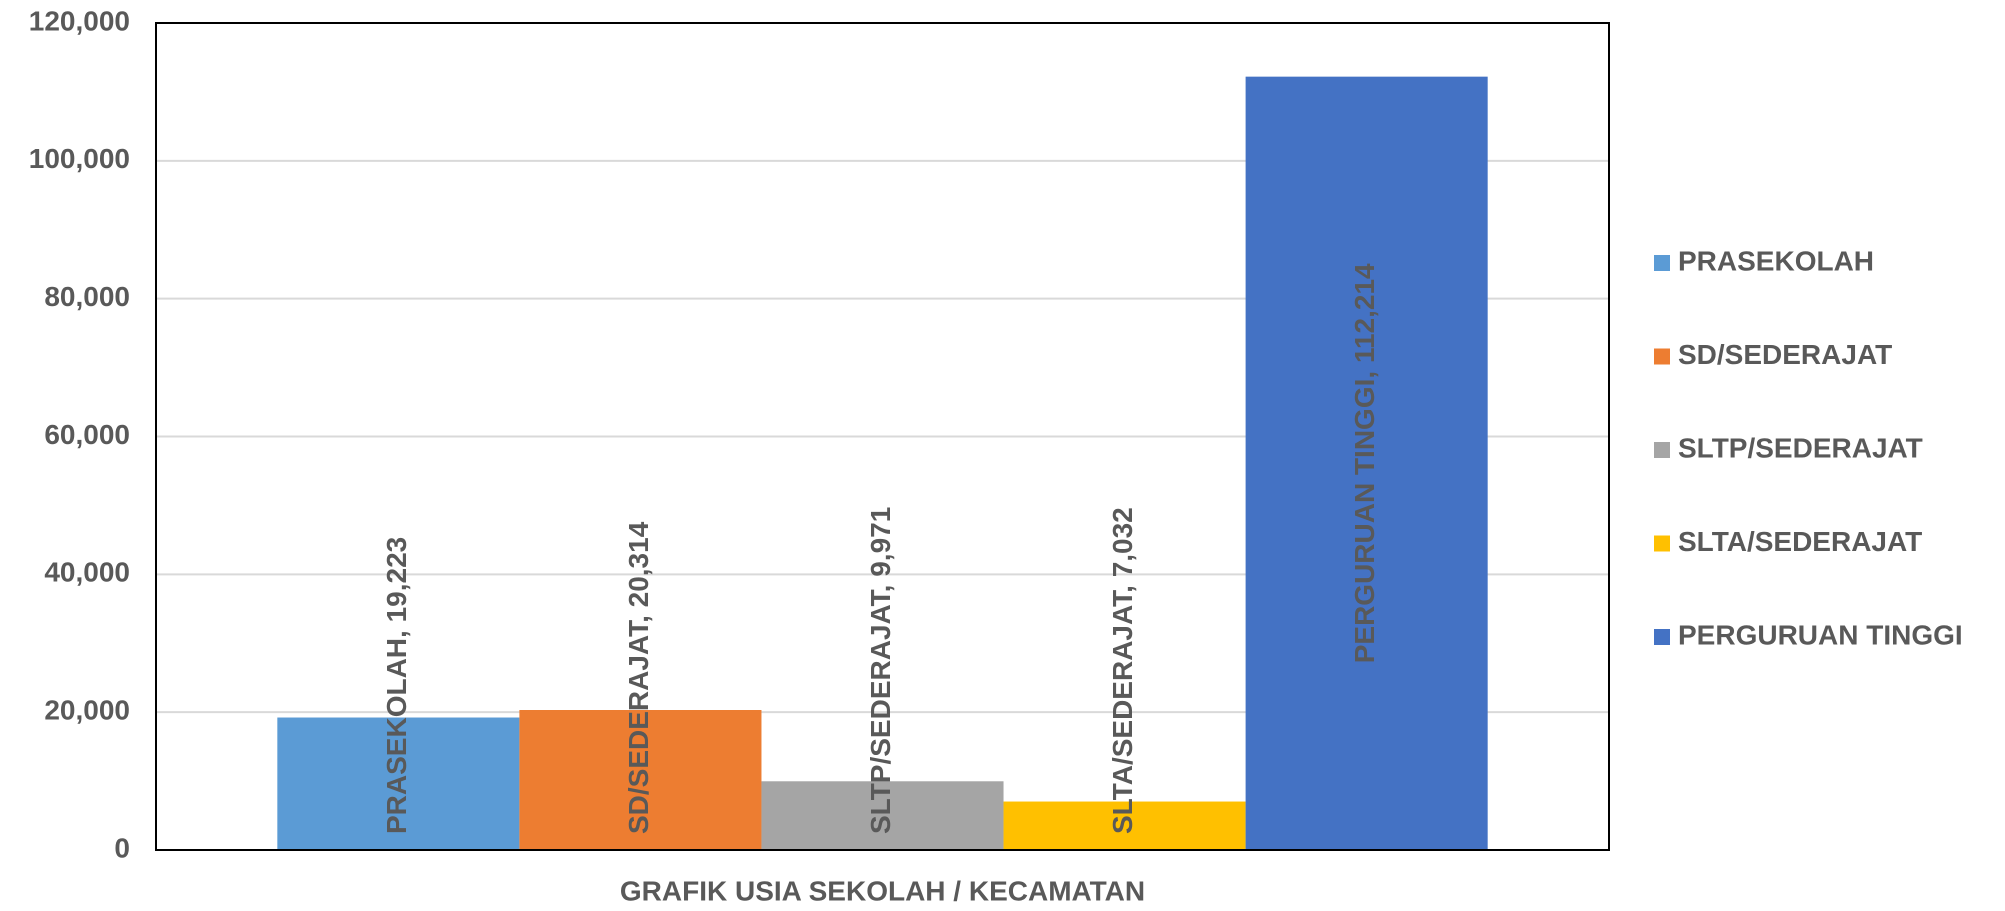 Image resolution: width=2005 pixels, height=911 pixels. Describe the element at coordinates (880, 670) in the screenshot. I see `data-label: SLTP/SEDERAJAT, 9,971` at that location.